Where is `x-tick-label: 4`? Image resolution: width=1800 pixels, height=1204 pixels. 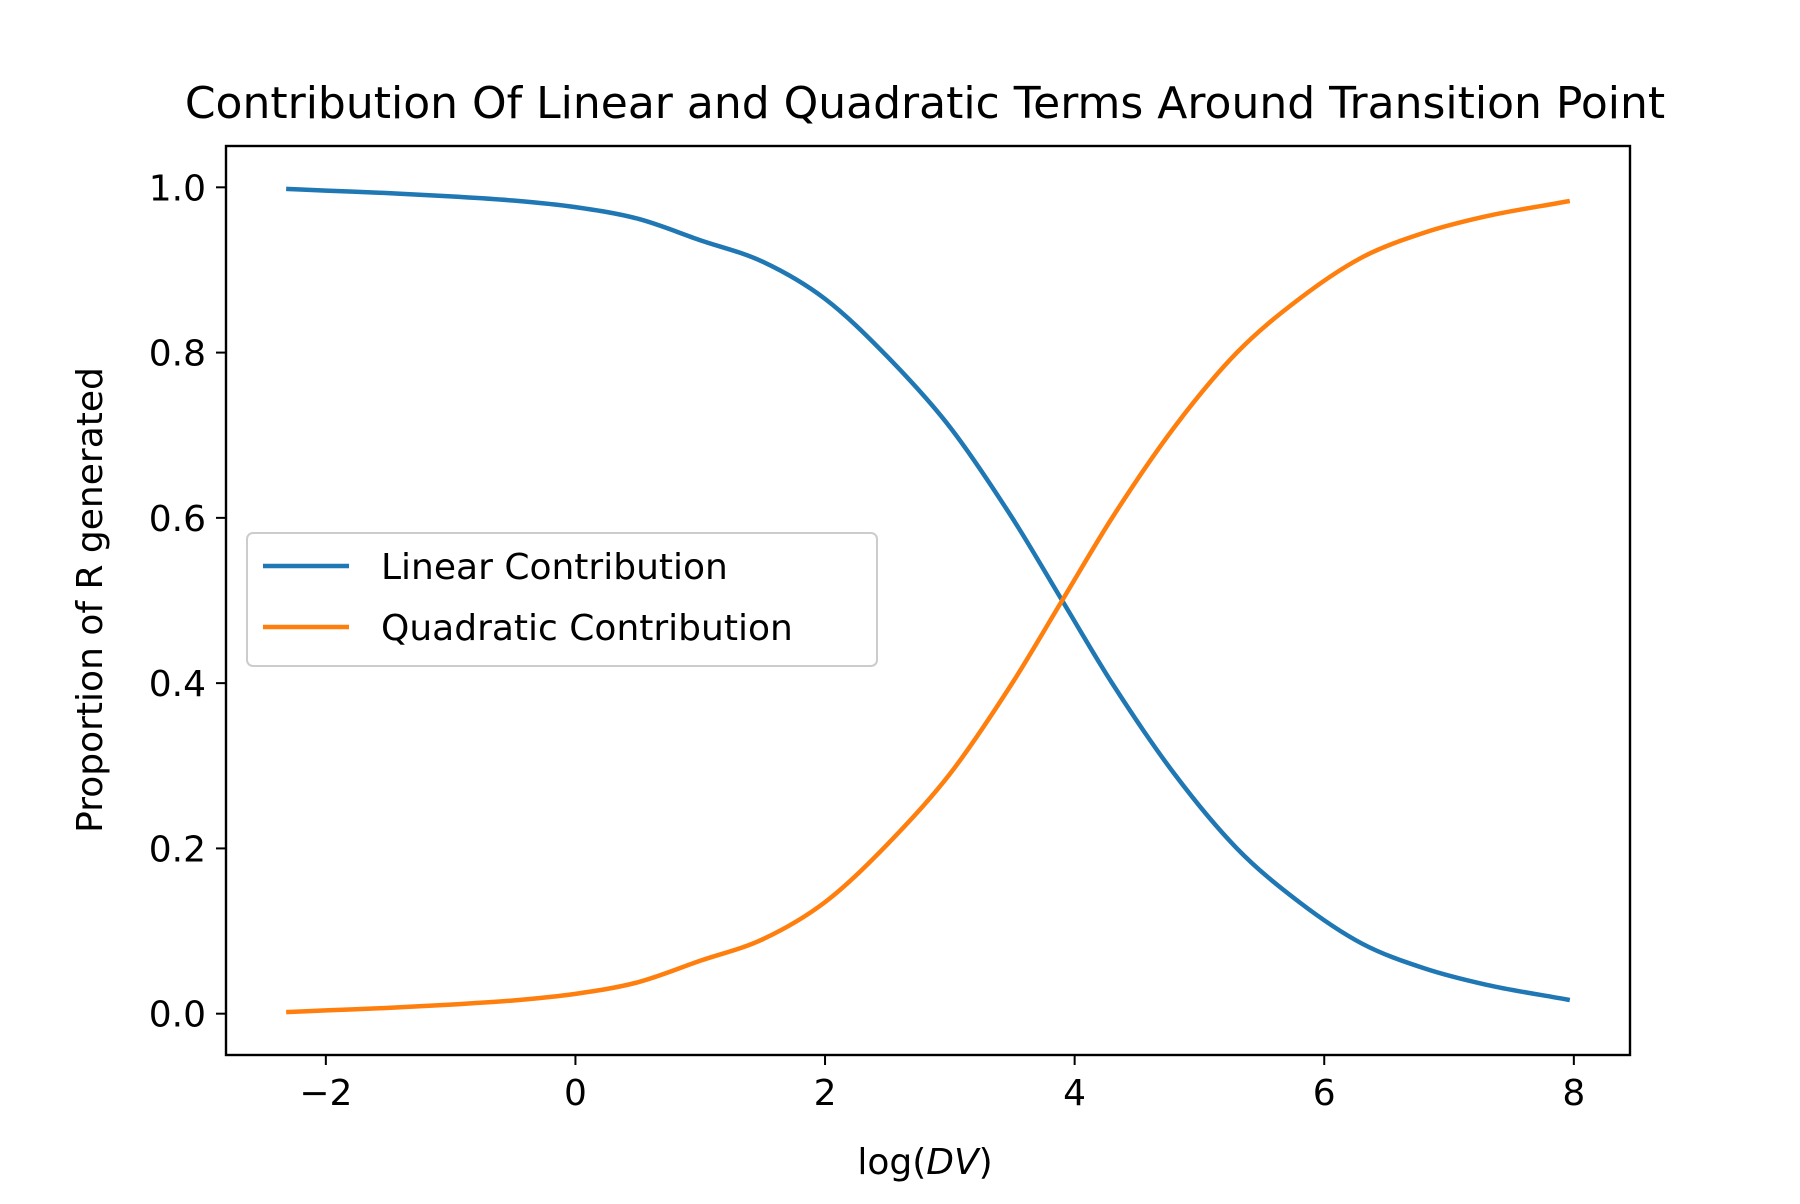
x-tick-label: 4 is located at coordinates (1074, 1093).